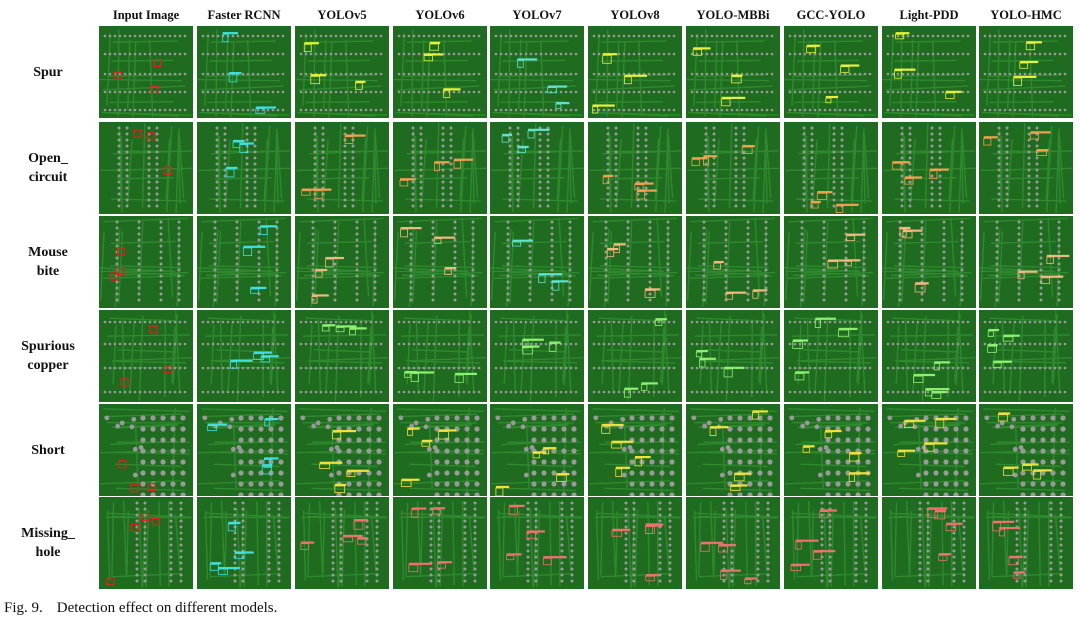  I want to click on defect-markers, so click(152, 152).